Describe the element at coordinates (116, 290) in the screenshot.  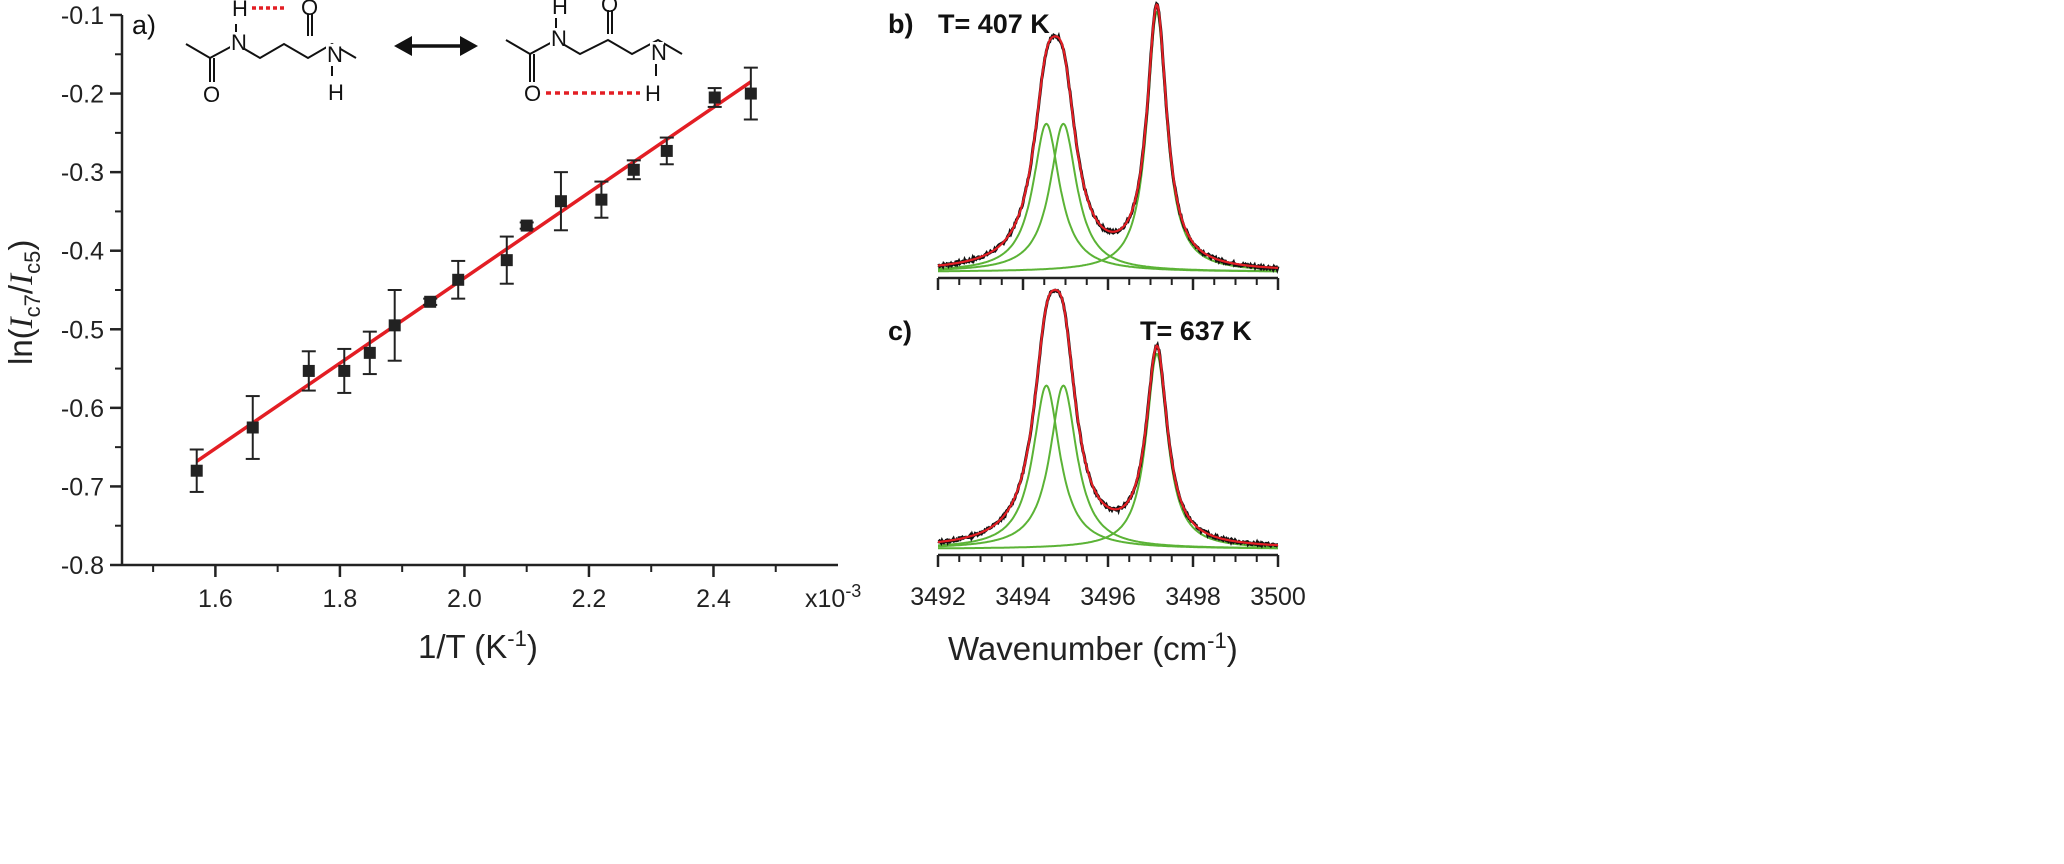
I see `y-ticks` at that location.